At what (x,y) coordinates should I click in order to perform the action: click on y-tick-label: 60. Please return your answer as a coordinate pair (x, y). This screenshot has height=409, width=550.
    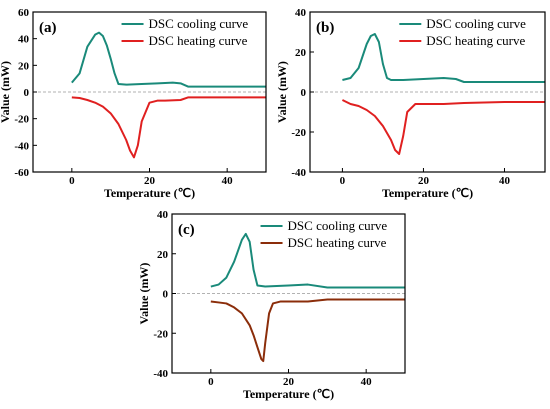
    Looking at the image, I should click on (24, 13).